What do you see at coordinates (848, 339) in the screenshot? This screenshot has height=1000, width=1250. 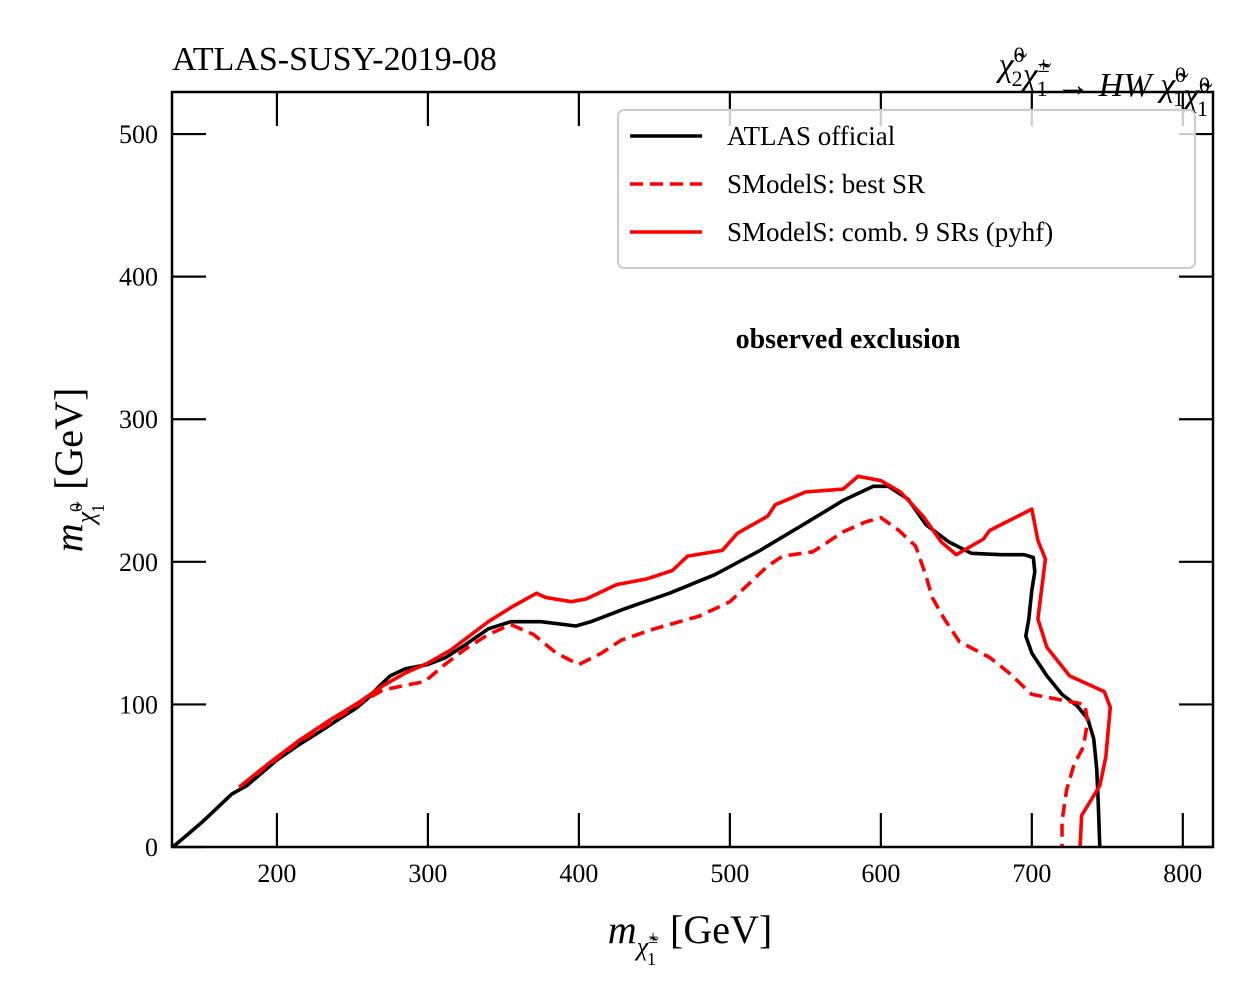 I see `annotation-observed-exclusion: observed exclusion` at bounding box center [848, 339].